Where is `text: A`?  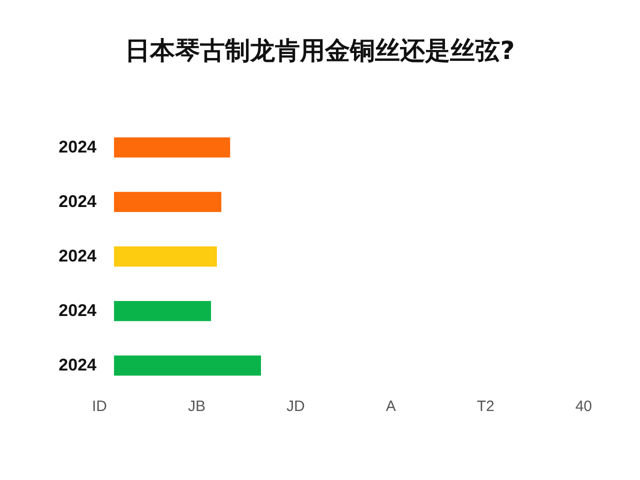
text: A is located at coordinates (391, 406).